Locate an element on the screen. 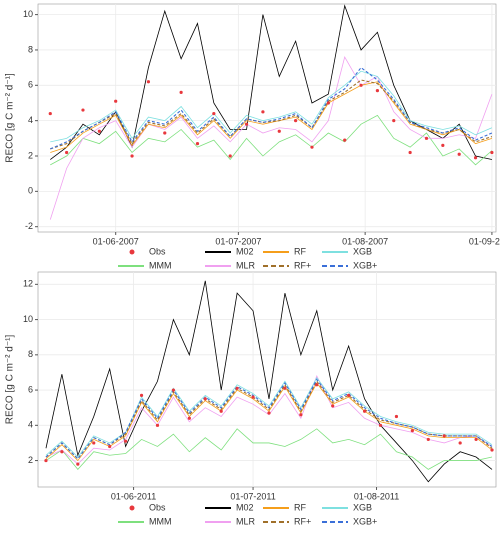  y-tick-label: -2 is located at coordinates (29, 226).